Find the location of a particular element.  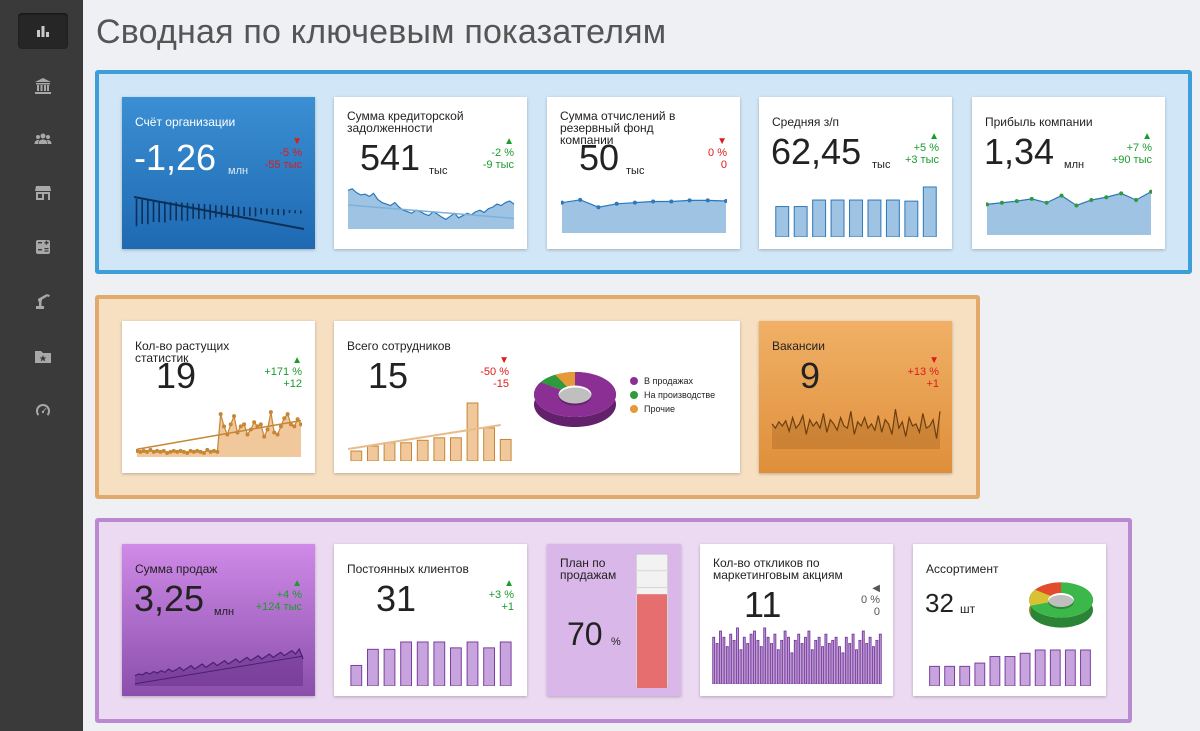

sidebar-item-monitoring is located at coordinates (43, 410).